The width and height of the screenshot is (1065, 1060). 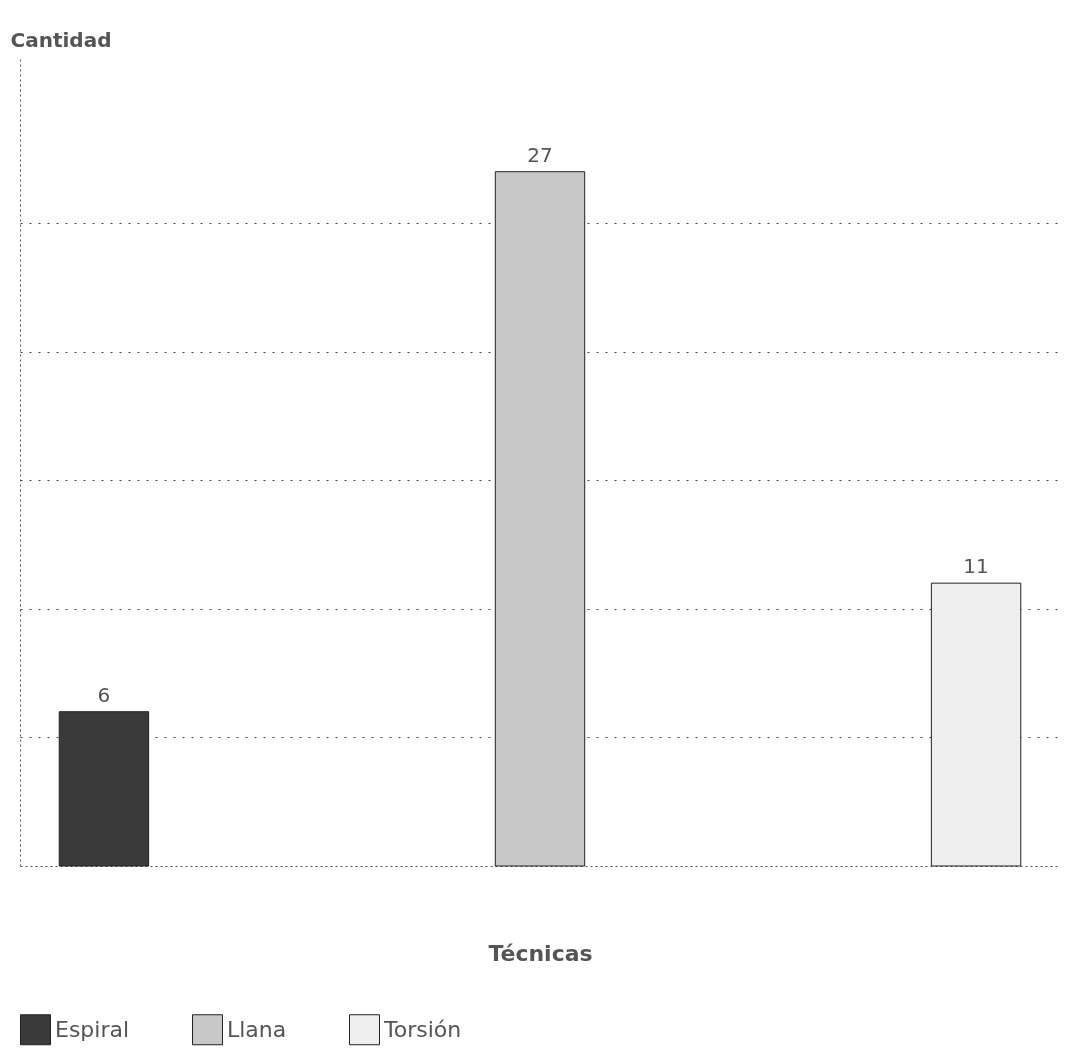 What do you see at coordinates (61, 39) in the screenshot?
I see `y-axis-title: Cantidad` at bounding box center [61, 39].